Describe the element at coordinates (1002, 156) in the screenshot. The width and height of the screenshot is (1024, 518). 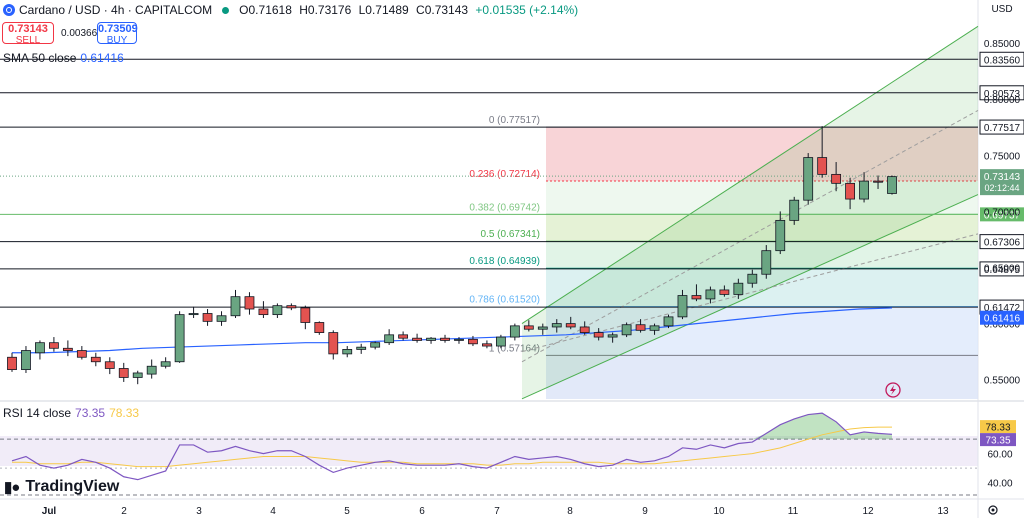
I see `price-tick-label: 0.75000` at that location.